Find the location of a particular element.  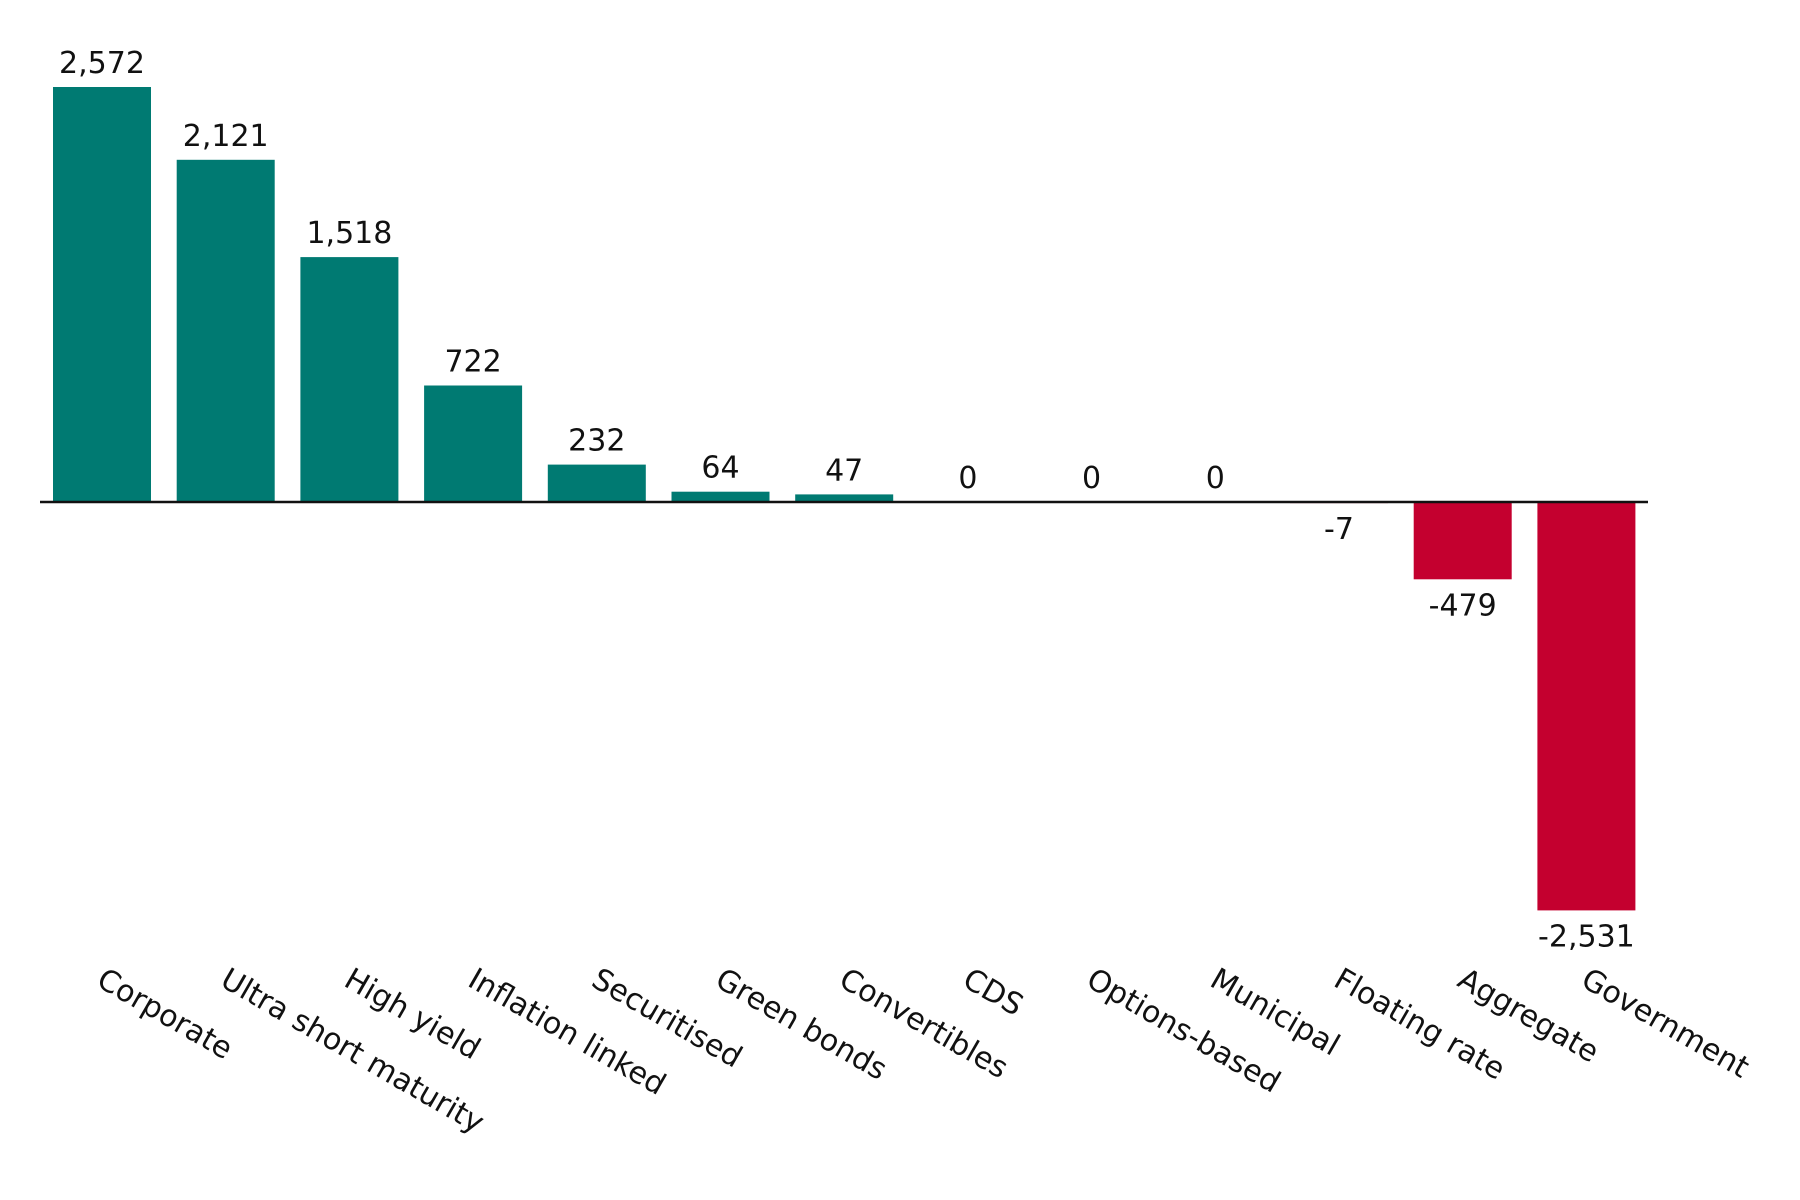

category-label-cds: CDS is located at coordinates (993, 993).